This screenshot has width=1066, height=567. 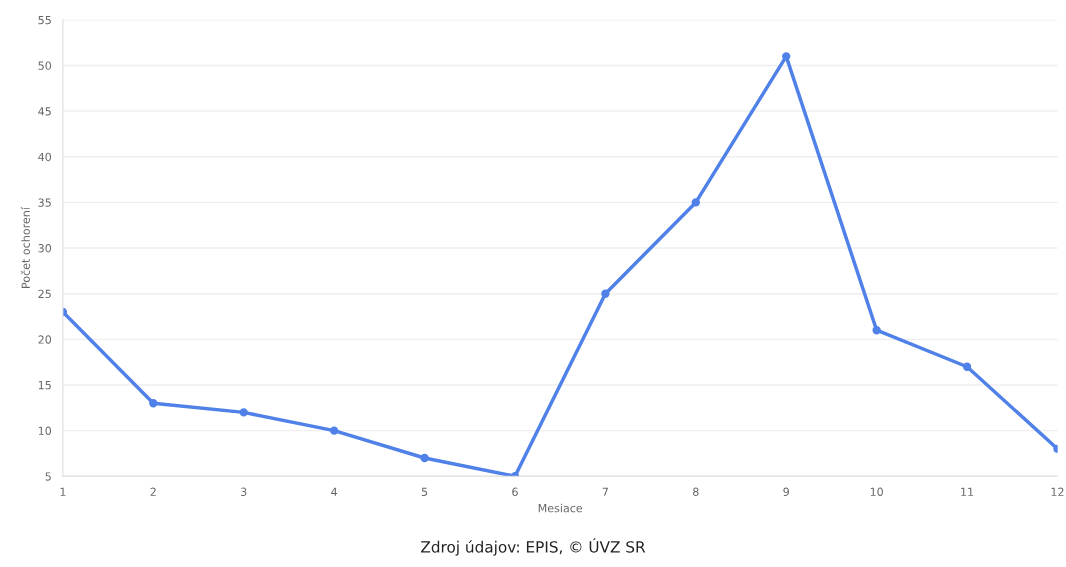 What do you see at coordinates (48, 476) in the screenshot?
I see `y-tick-label: 5` at bounding box center [48, 476].